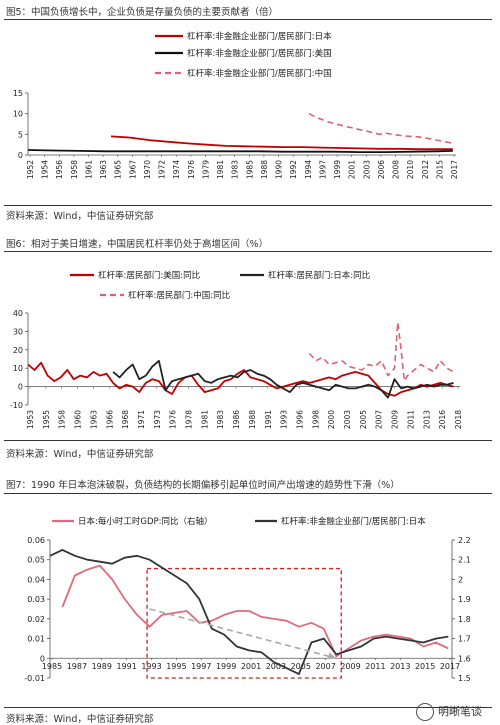 The image size is (500, 725). Describe the element at coordinates (46, 419) in the screenshot. I see `x-tick-label: 1955` at that location.